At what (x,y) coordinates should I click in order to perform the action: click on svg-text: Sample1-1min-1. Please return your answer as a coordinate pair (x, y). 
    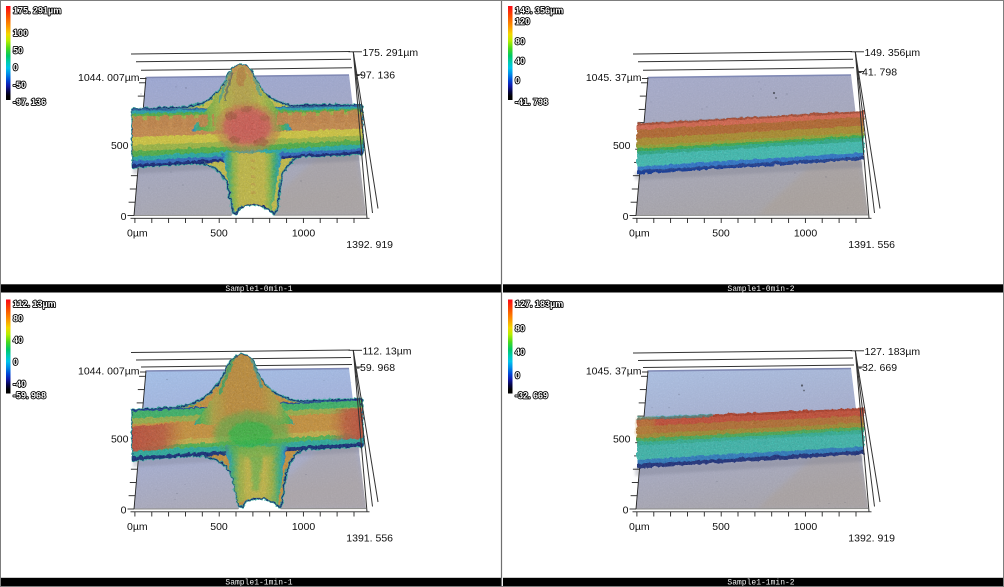
    Looking at the image, I should click on (258, 583).